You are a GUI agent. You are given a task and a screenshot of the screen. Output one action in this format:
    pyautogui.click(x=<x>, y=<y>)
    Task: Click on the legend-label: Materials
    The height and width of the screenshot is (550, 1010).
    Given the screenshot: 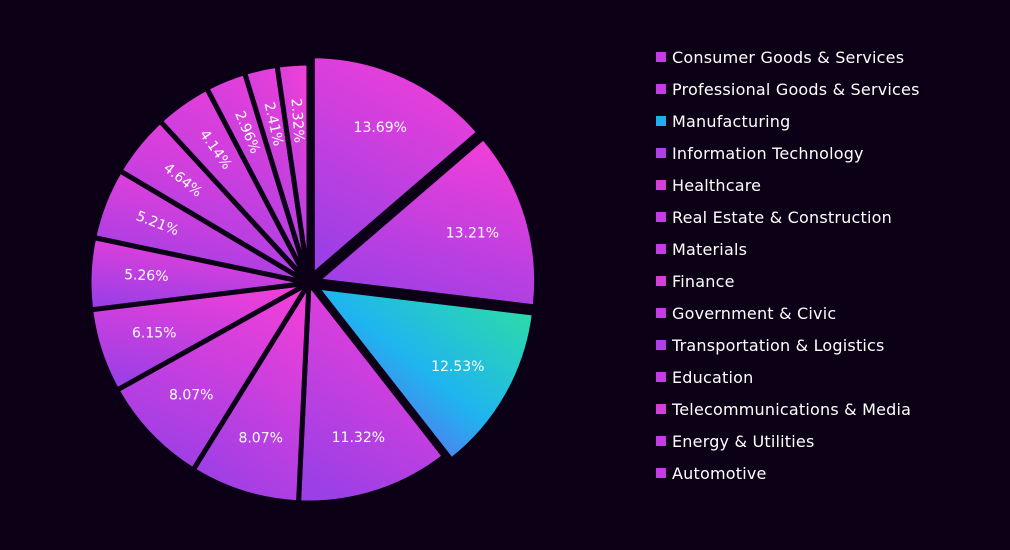 What is the action you would take?
    pyautogui.click(x=710, y=249)
    